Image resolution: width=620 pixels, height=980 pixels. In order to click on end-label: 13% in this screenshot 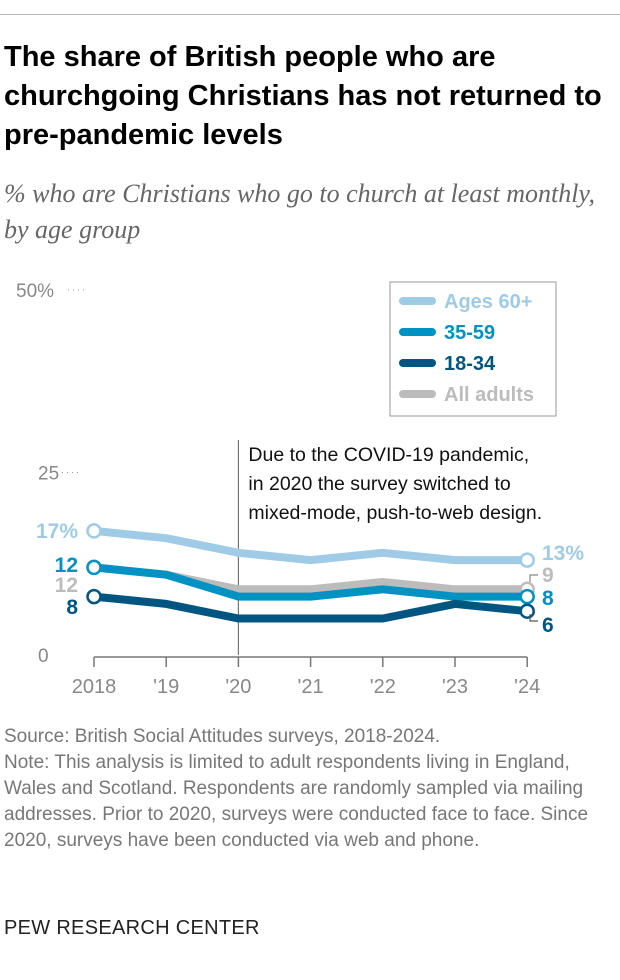, I will do `click(563, 553)`.